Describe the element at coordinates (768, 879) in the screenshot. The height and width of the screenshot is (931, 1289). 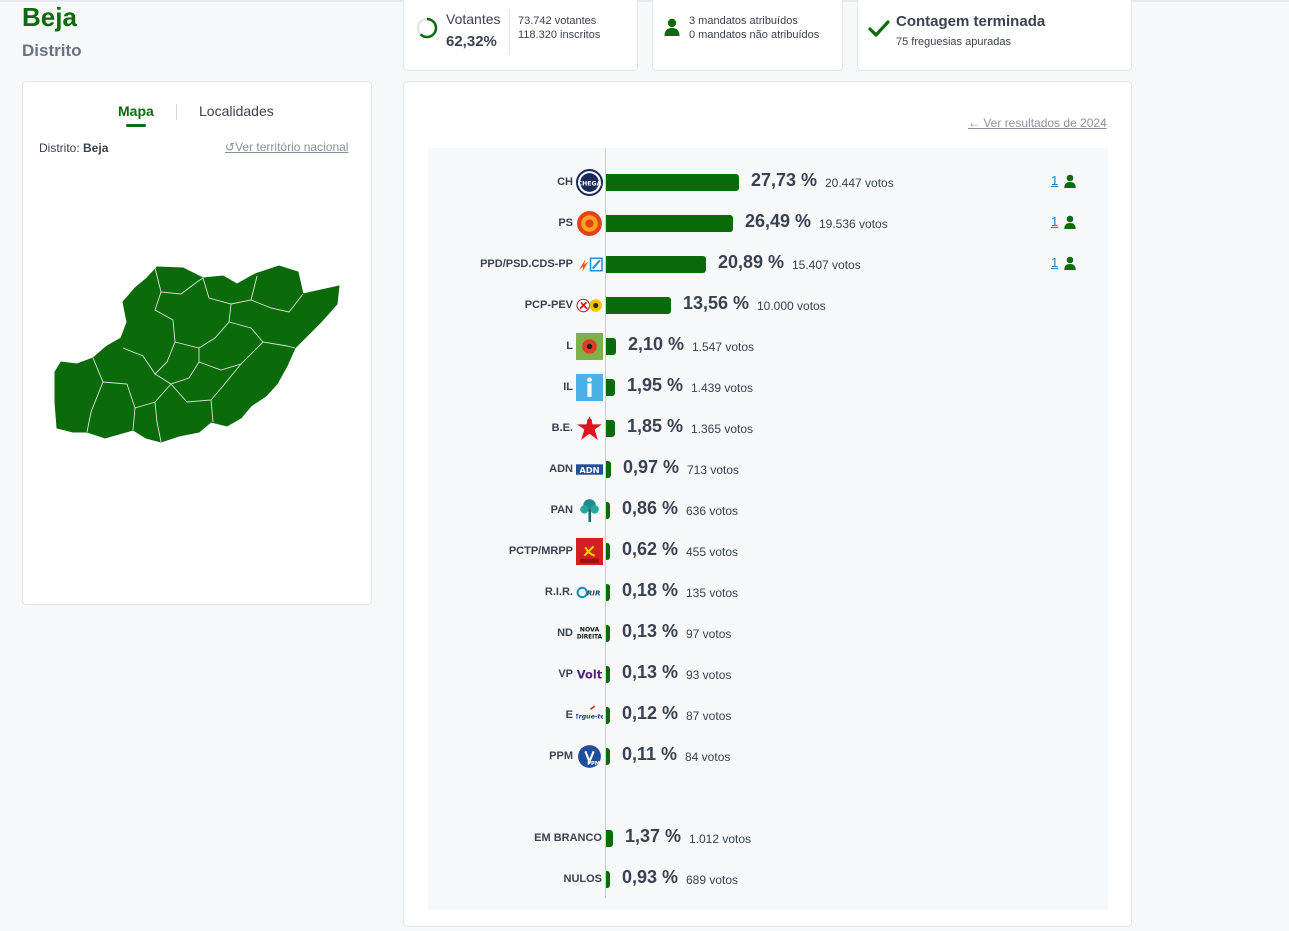
I see `result-row: NULOS 0,93 % 689 votos` at that location.